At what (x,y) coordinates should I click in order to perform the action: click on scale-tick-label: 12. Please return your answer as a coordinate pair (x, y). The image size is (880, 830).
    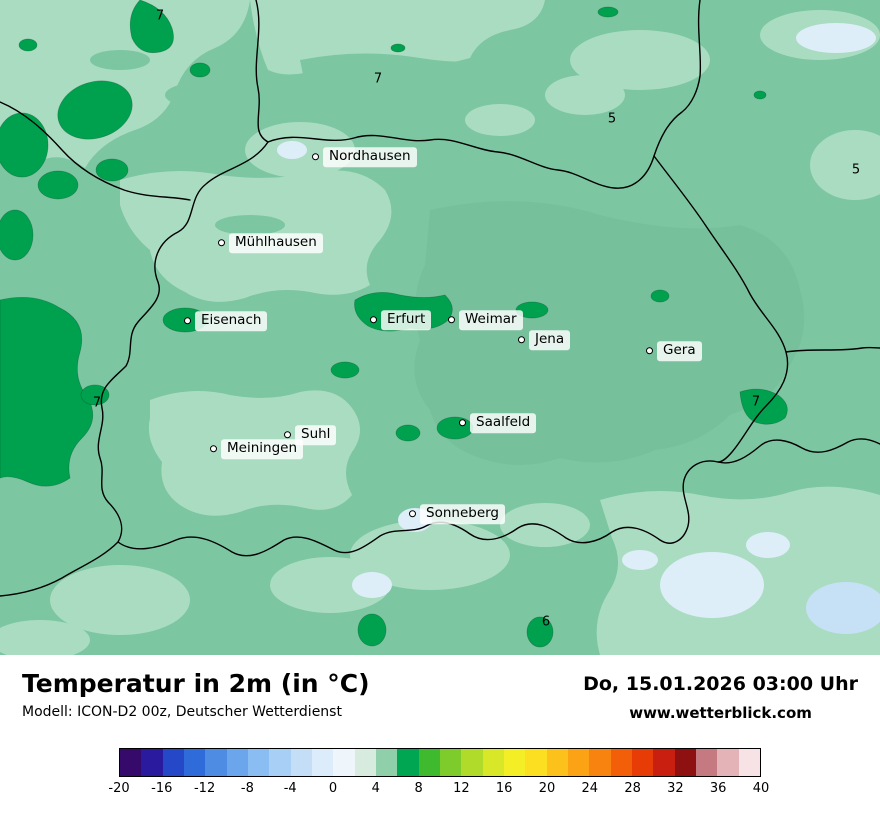
    Looking at the image, I should click on (461, 788).